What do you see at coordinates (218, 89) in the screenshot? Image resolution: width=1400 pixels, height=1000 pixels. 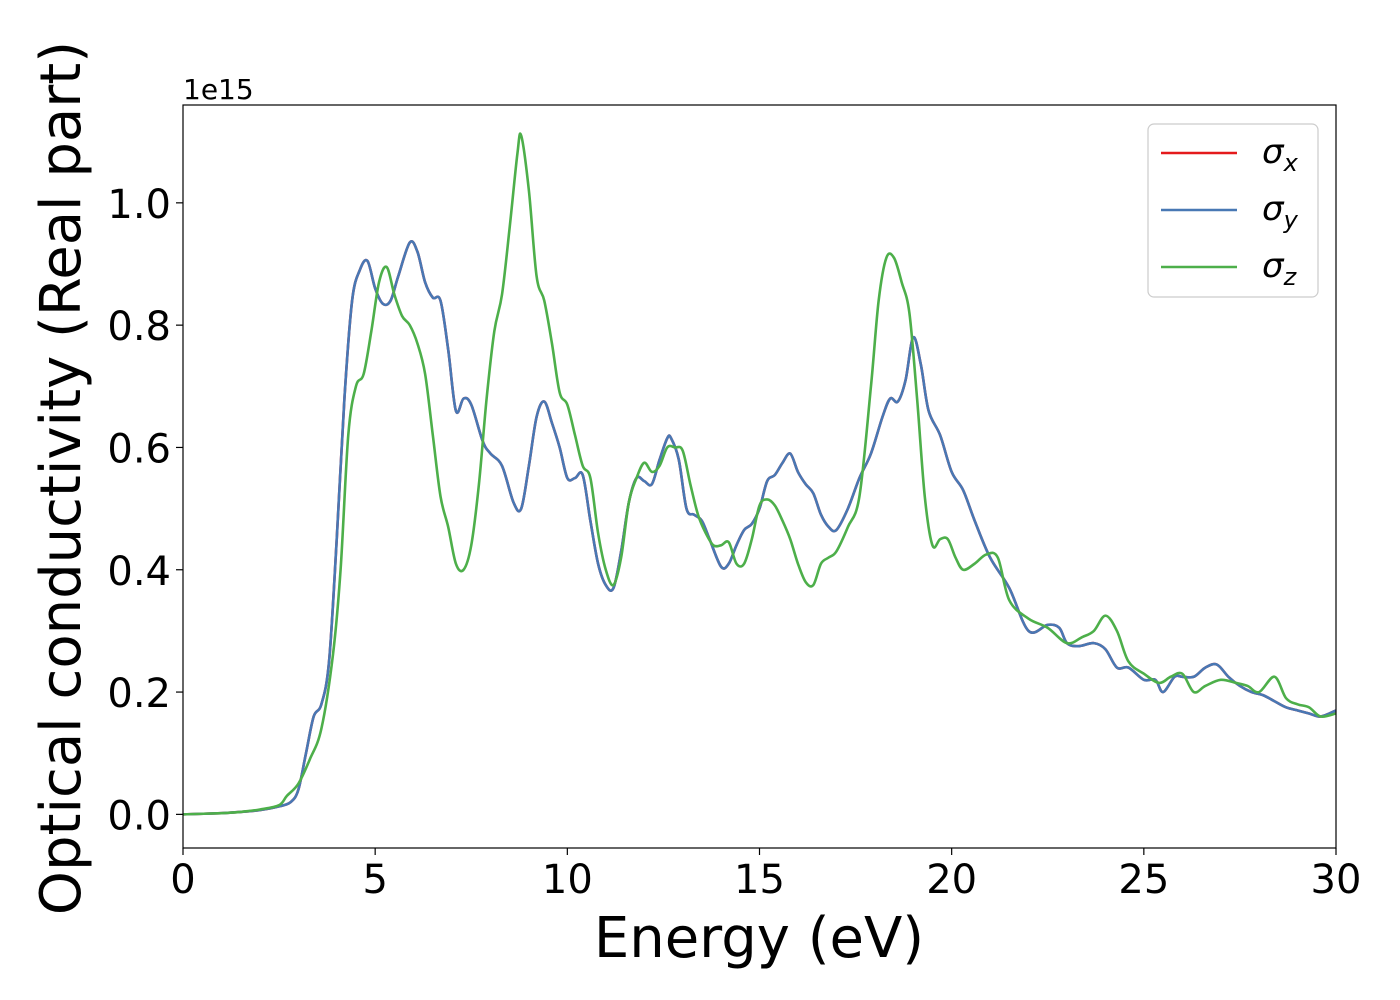 I see `y-offset-label: 1e15` at bounding box center [218, 89].